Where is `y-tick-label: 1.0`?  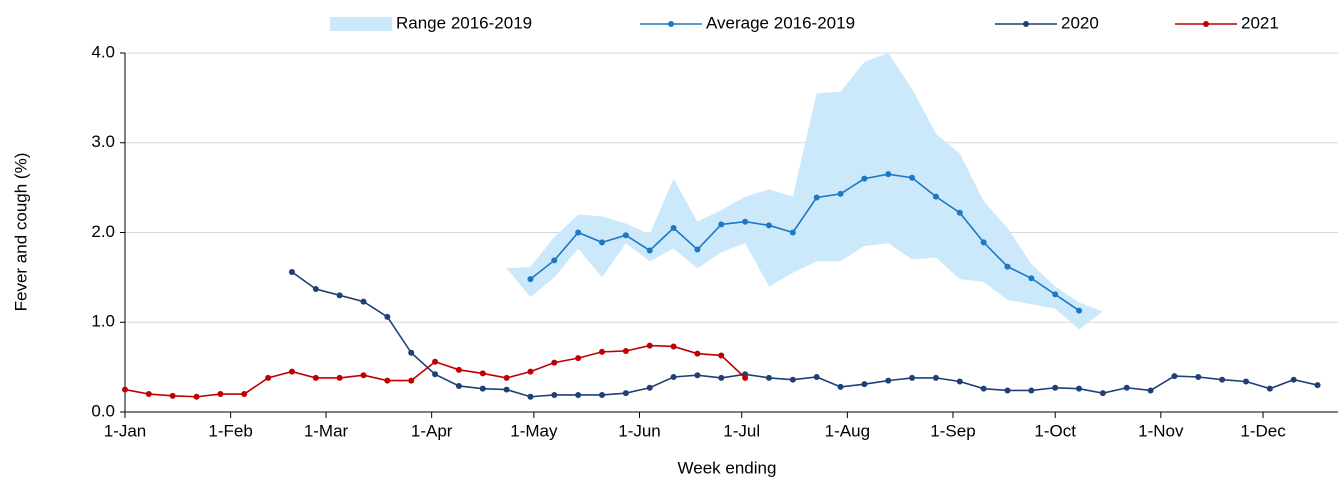 y-tick-label: 1.0 is located at coordinates (103, 321).